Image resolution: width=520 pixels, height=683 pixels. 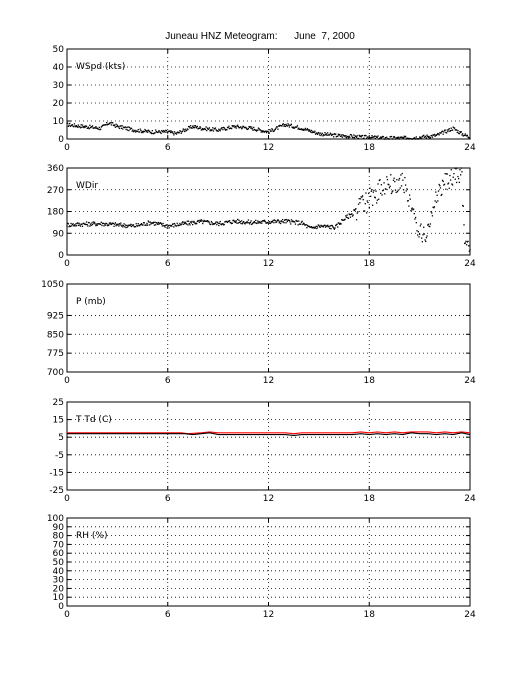 I want to click on x-tick-label: 24, so click(x=470, y=148).